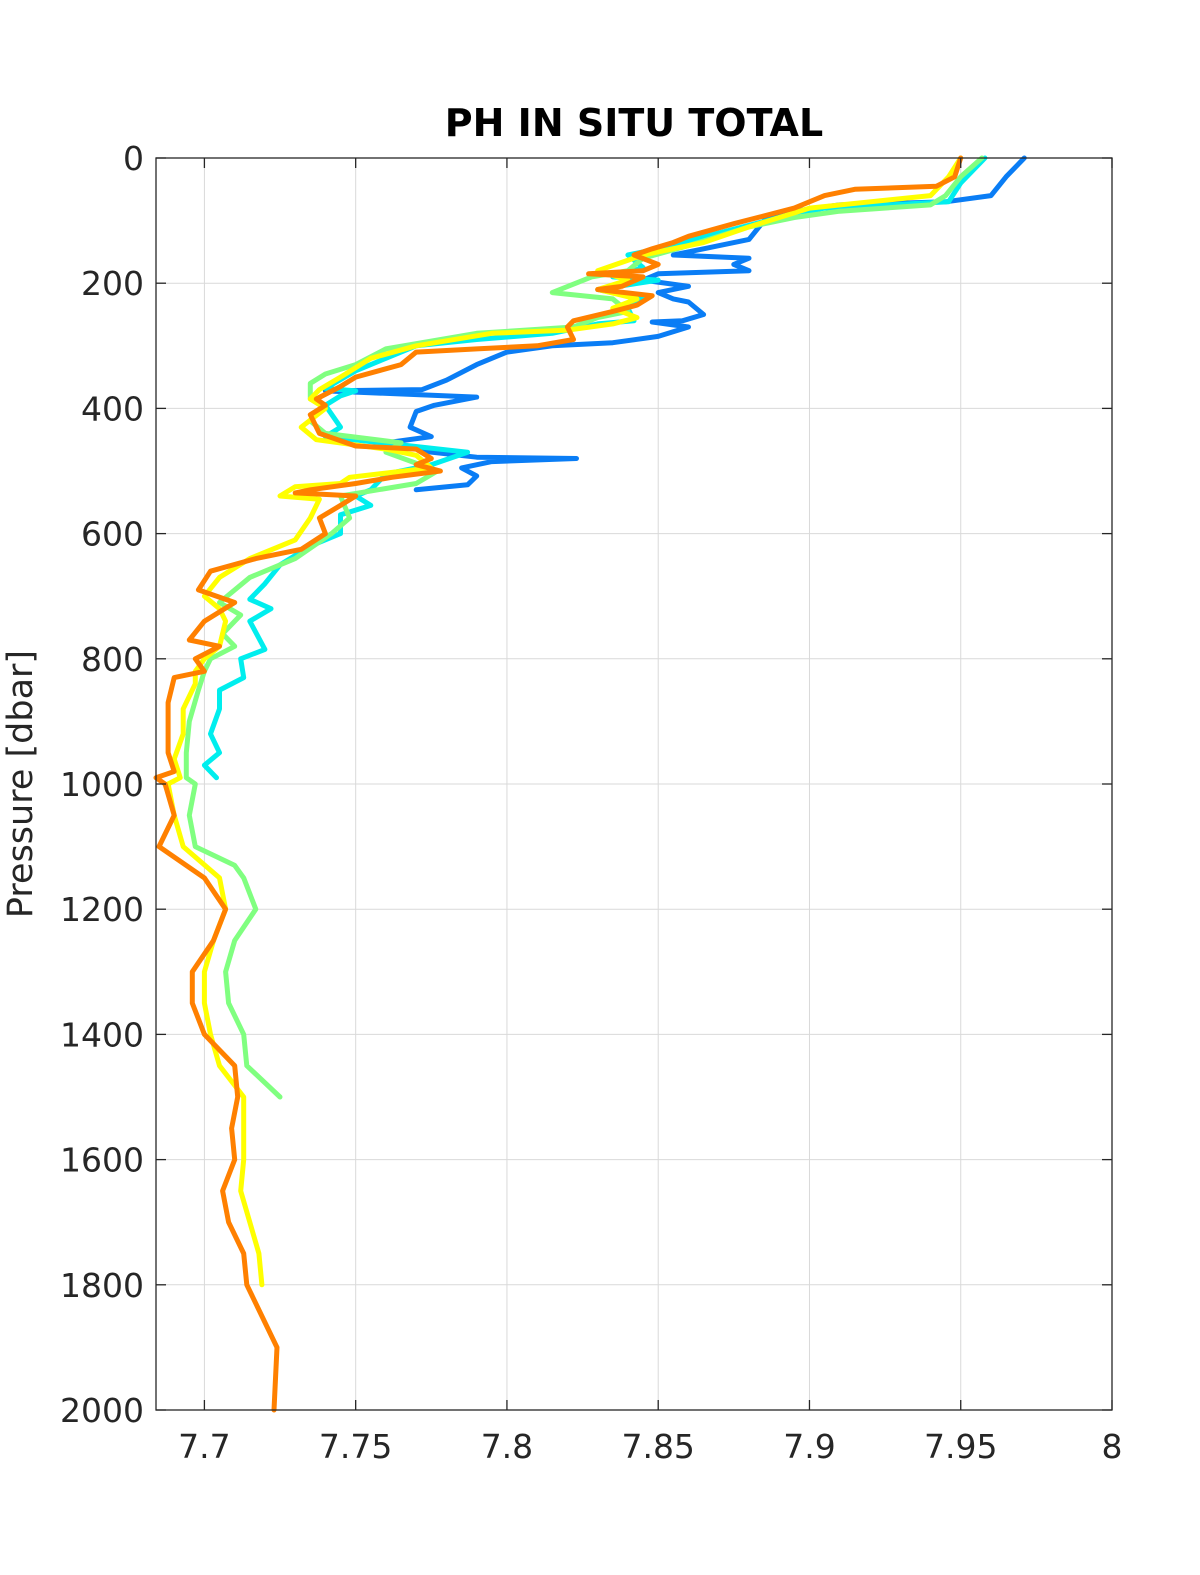  I want to click on y-tick-label: 0, so click(133, 158).